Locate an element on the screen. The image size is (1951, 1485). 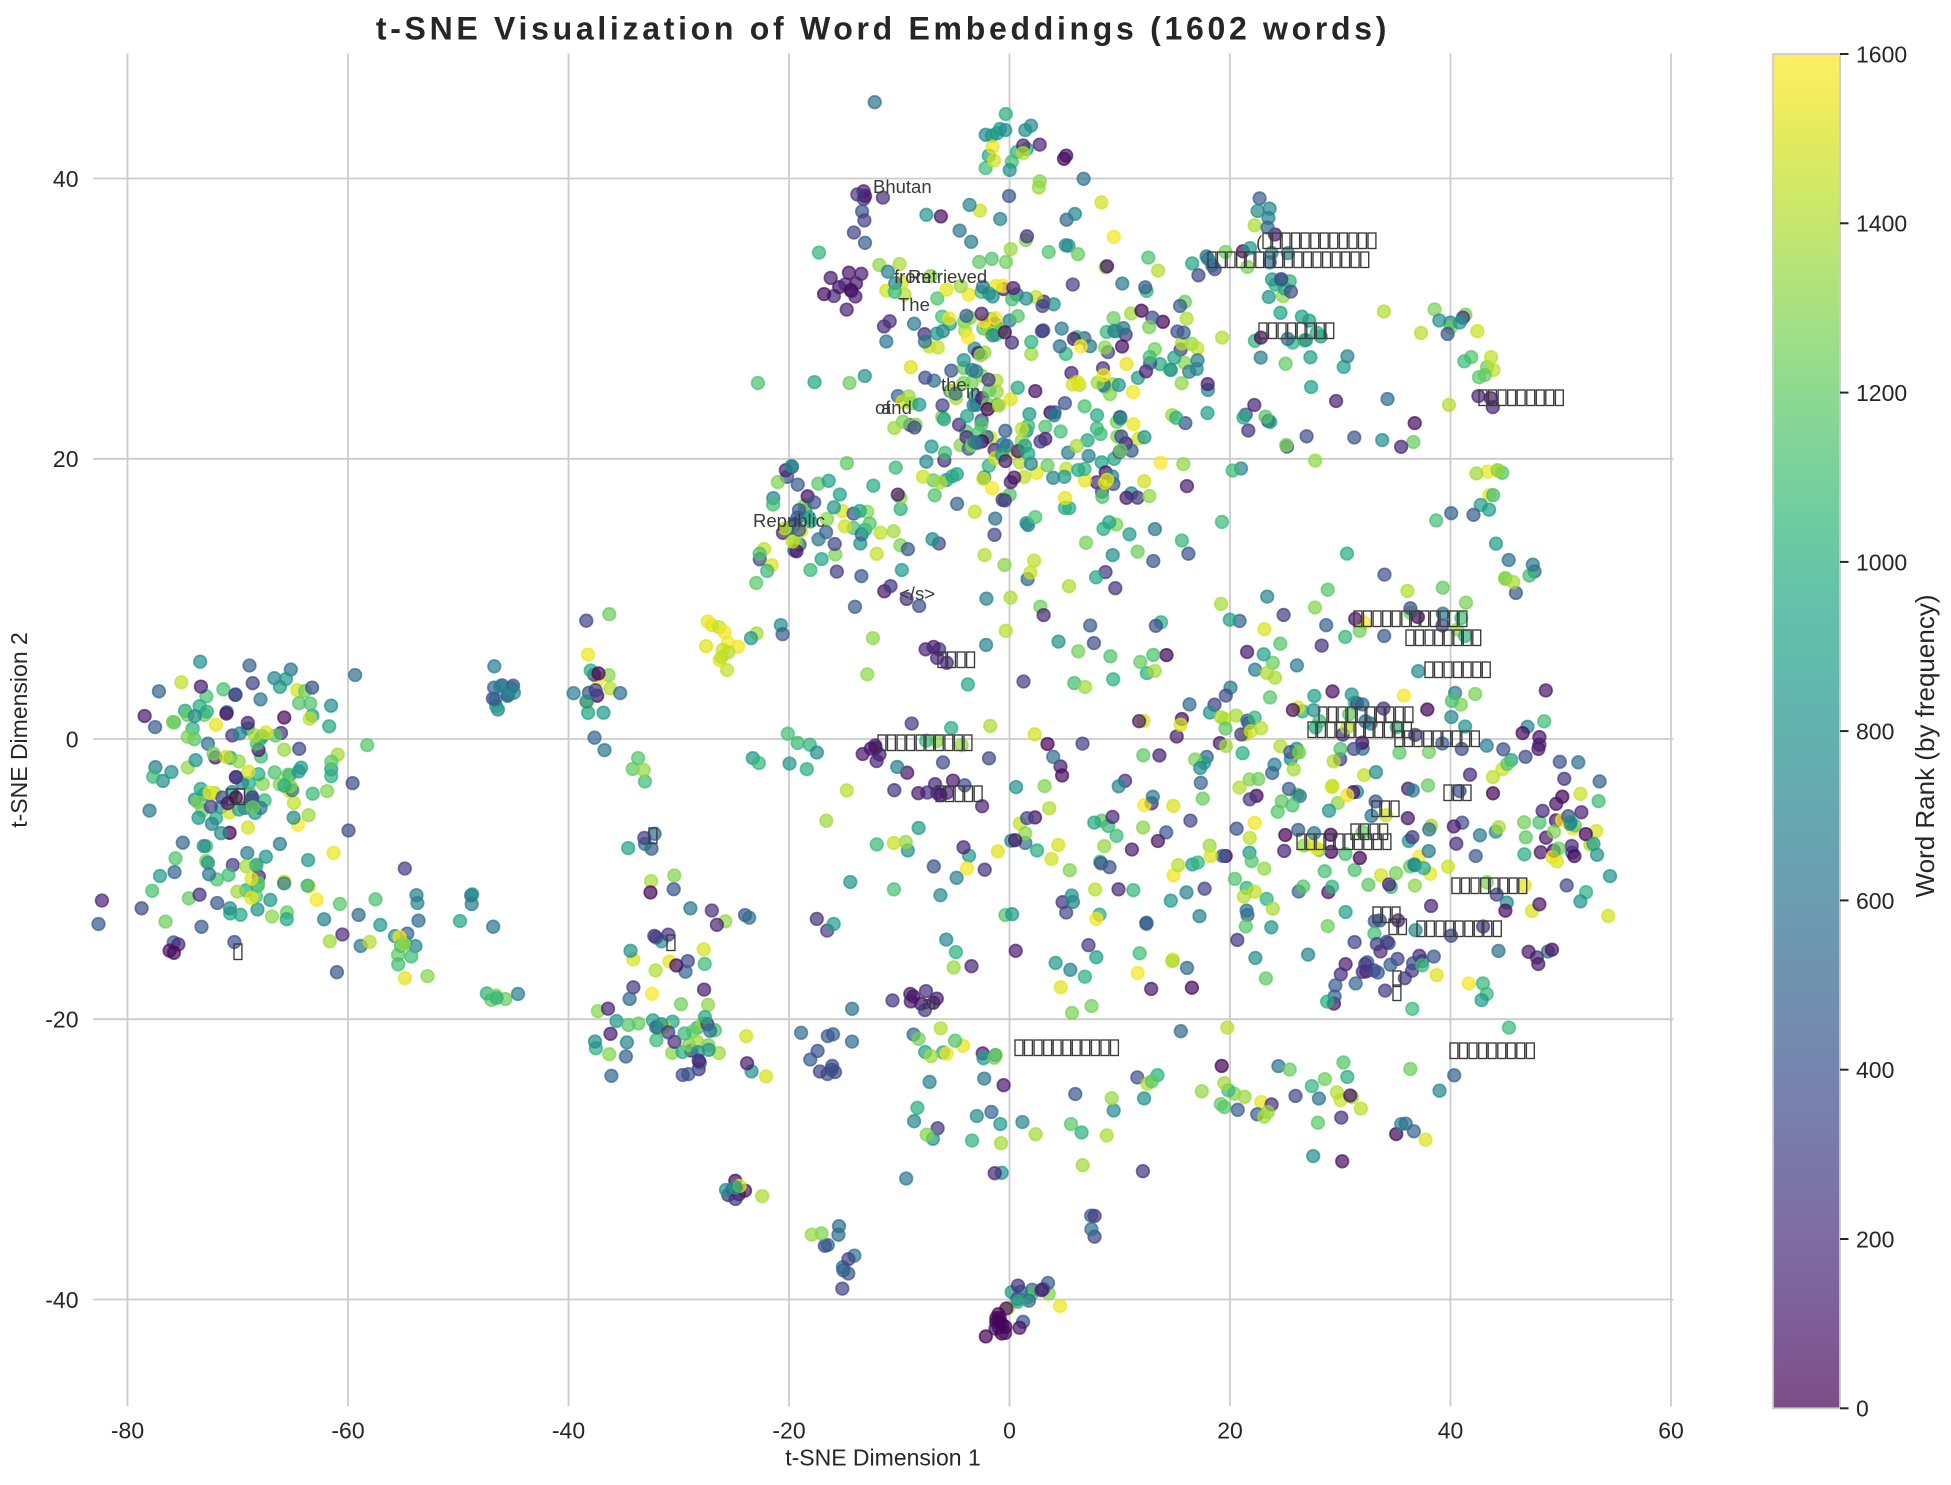
svg-text: 200 is located at coordinates (1875, 1239).